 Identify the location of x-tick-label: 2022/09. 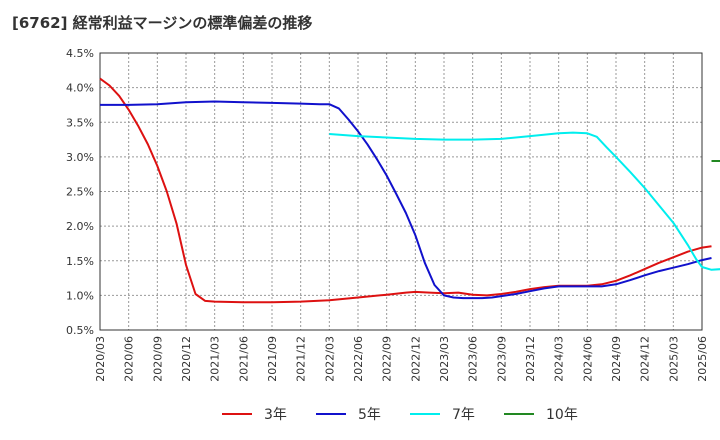
(387, 359).